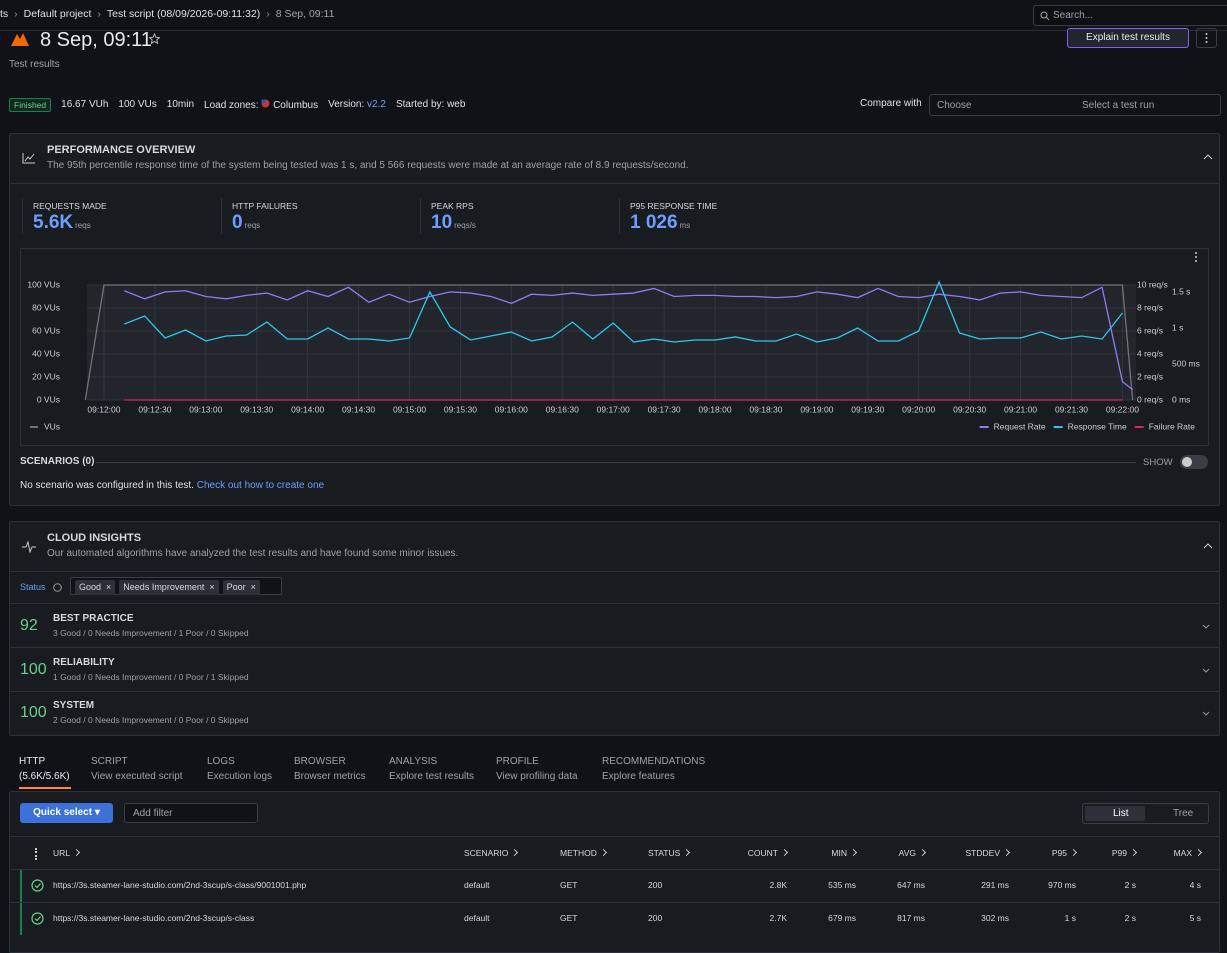  What do you see at coordinates (44, 769) in the screenshot?
I see `tab: HTTP (5.6K/5.6K)` at bounding box center [44, 769].